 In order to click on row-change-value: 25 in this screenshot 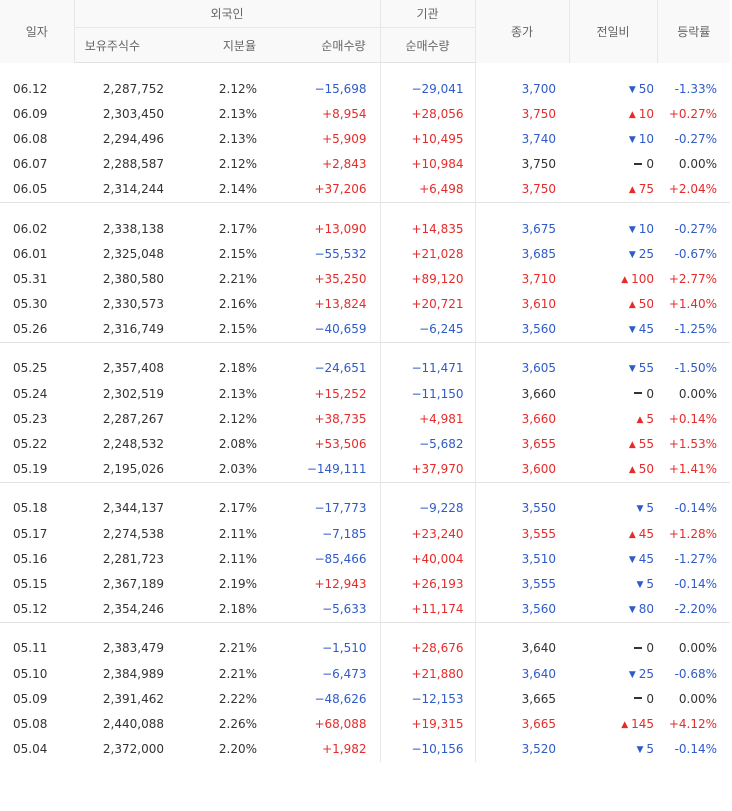, I will do `click(646, 673)`.